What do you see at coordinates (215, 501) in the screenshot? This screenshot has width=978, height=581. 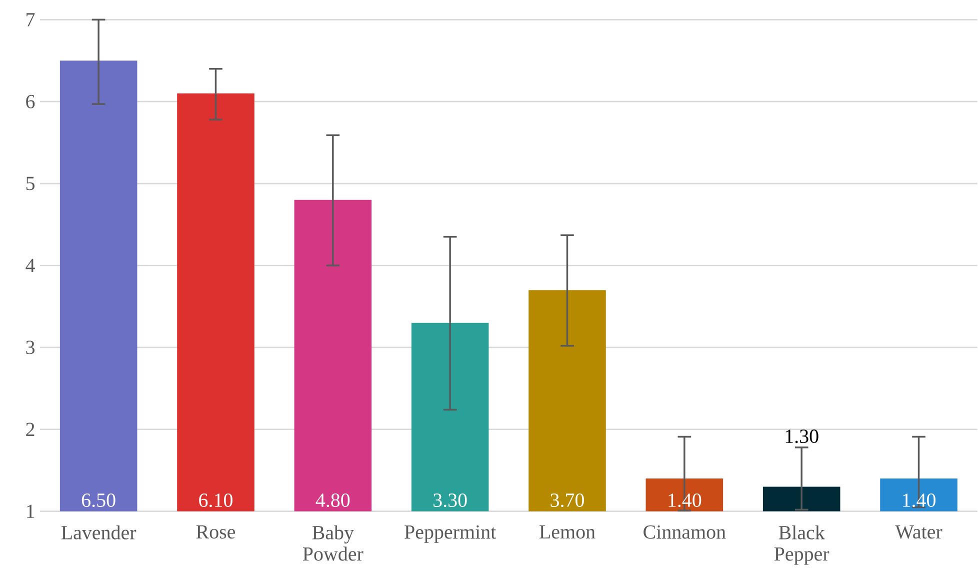 I see `data-label: 6.10` at bounding box center [215, 501].